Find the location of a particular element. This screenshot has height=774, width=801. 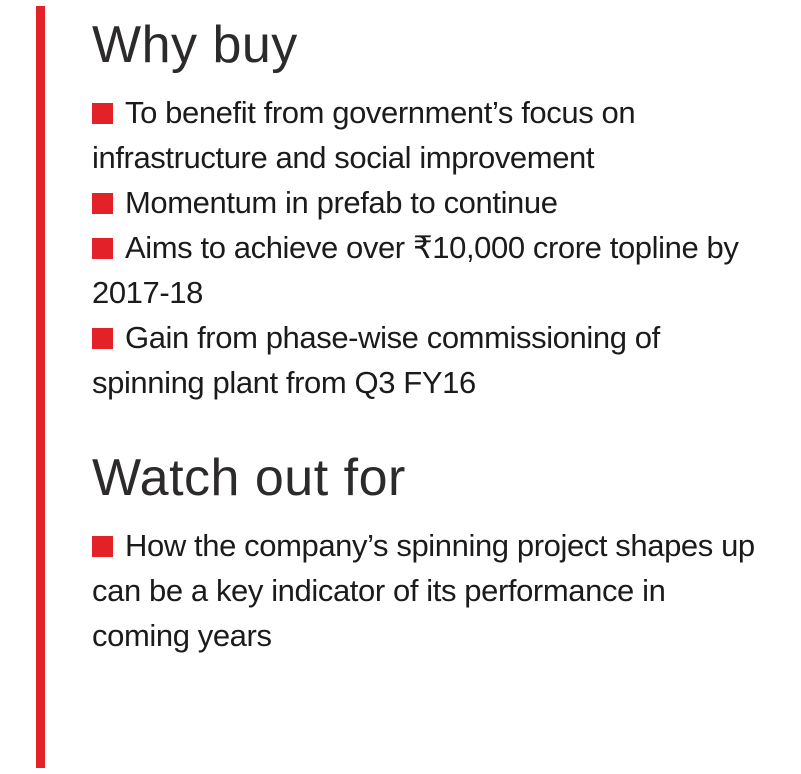

left-accent-bar is located at coordinates (40, 387).